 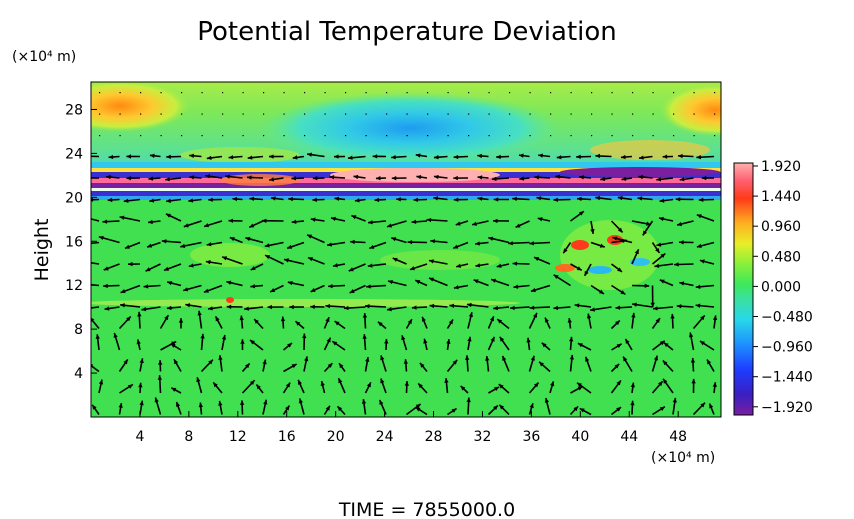 I want to click on wave-patch, so click(x=260, y=180).